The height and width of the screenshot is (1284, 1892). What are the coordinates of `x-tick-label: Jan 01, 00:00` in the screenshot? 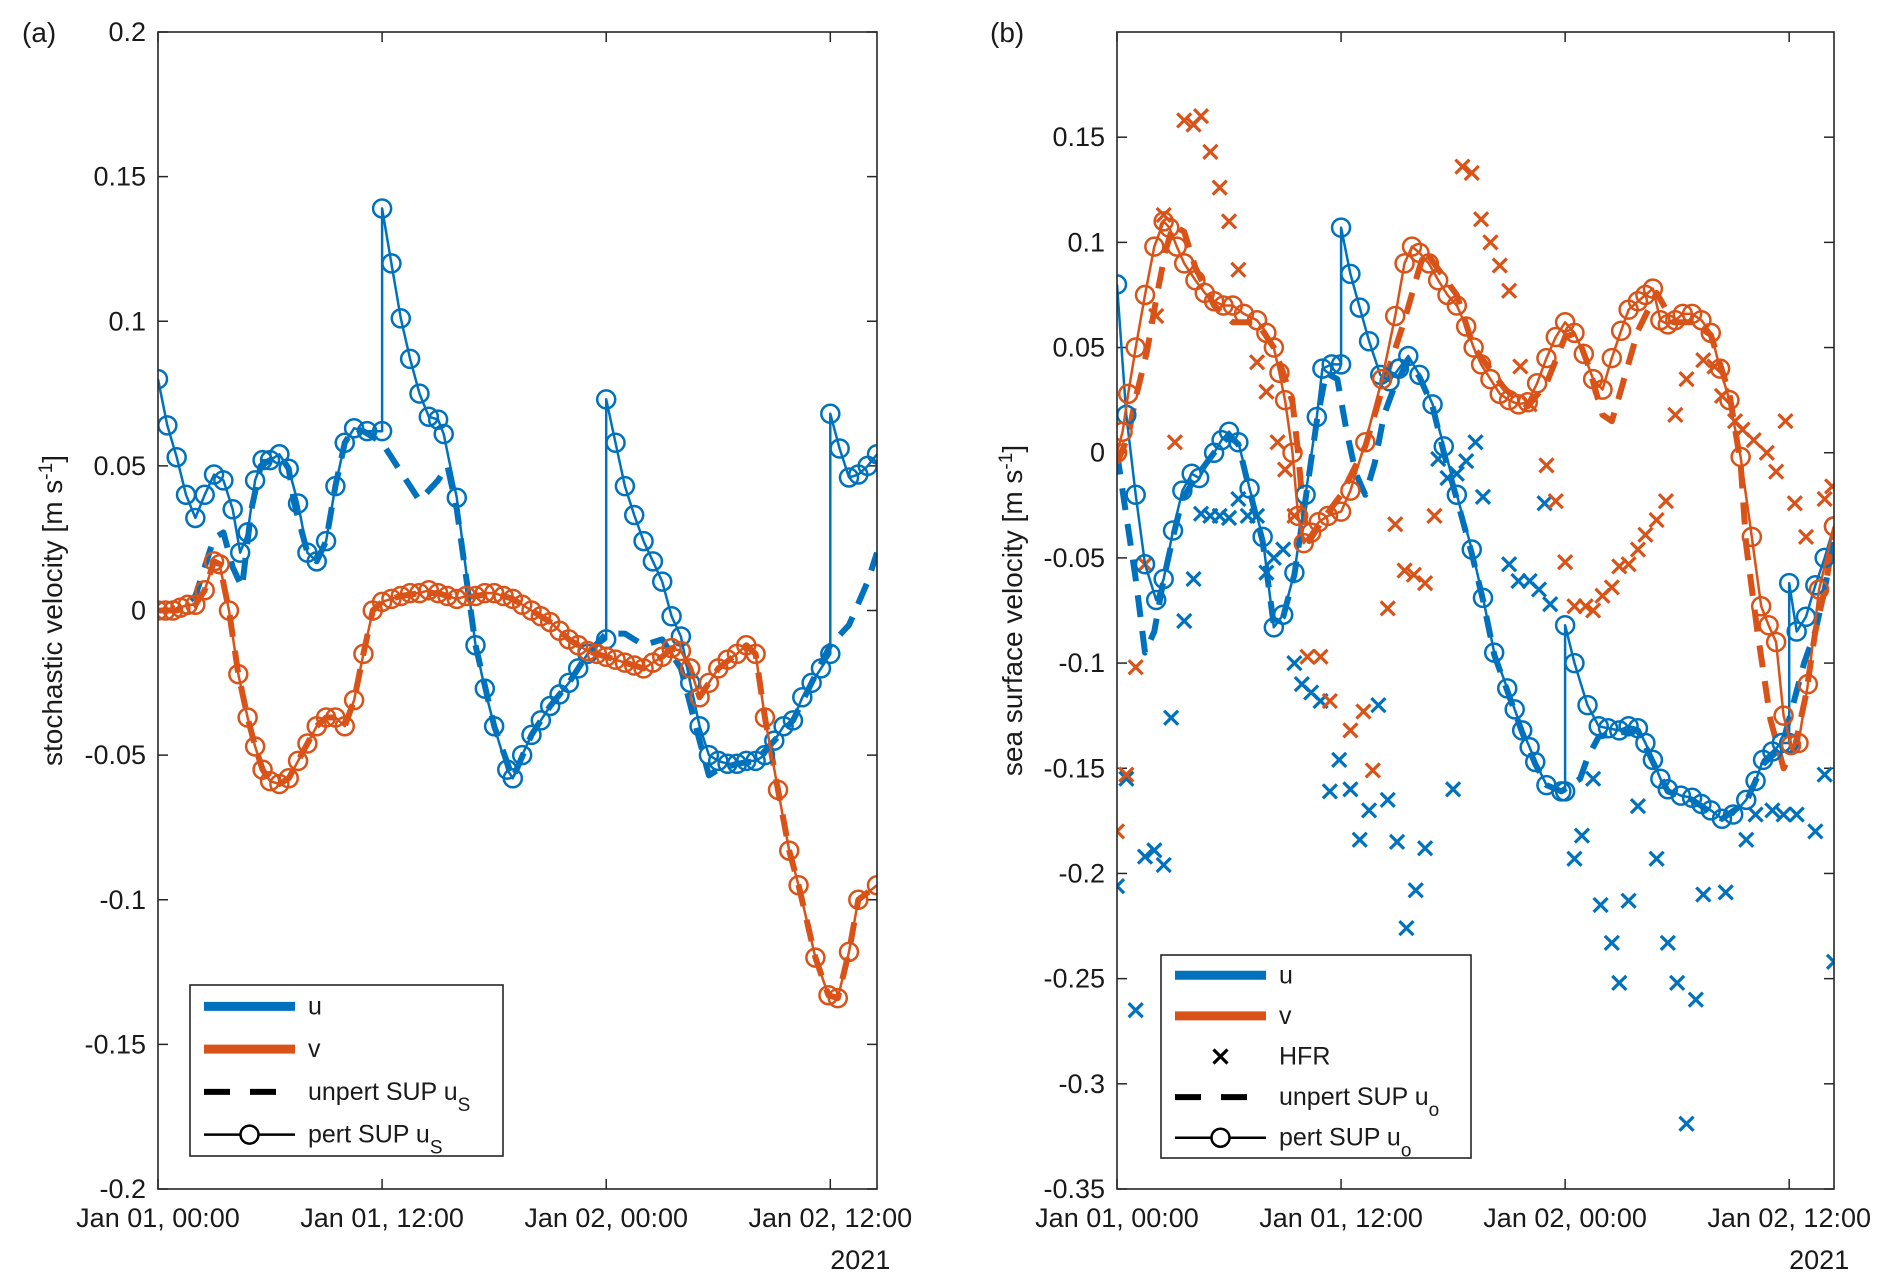 It's located at (1117, 1218).